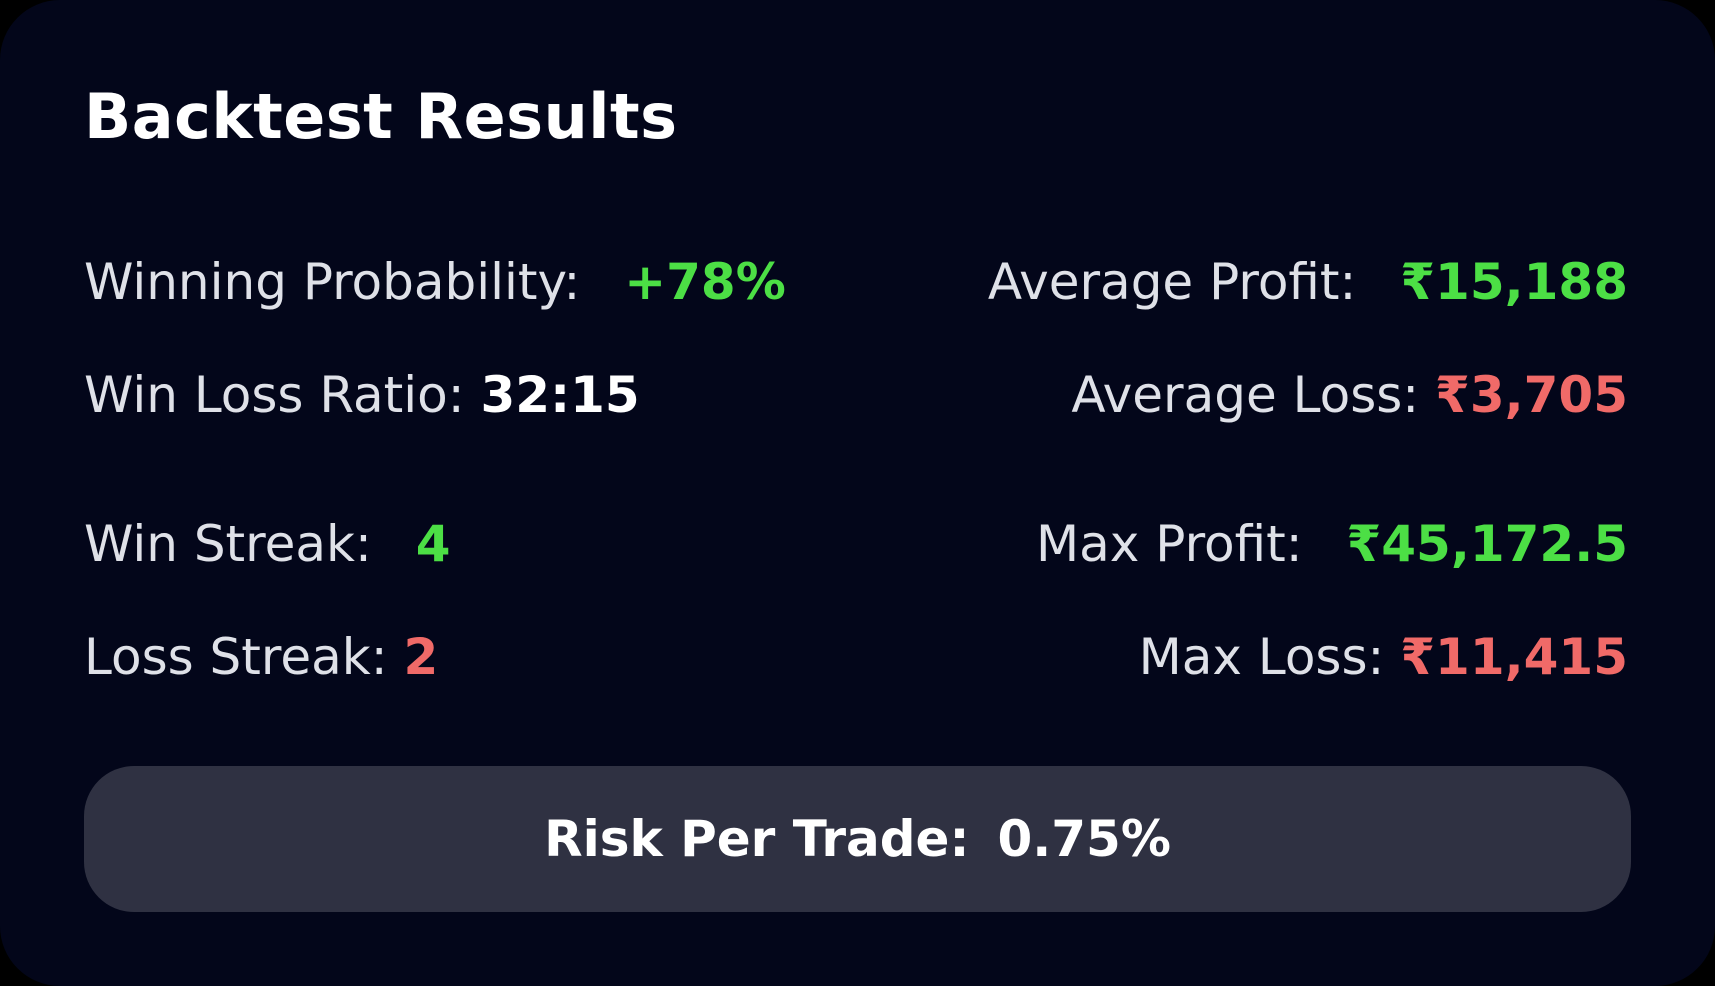 The image size is (1715, 986). What do you see at coordinates (705, 282) in the screenshot?
I see `stat-value: +78%` at bounding box center [705, 282].